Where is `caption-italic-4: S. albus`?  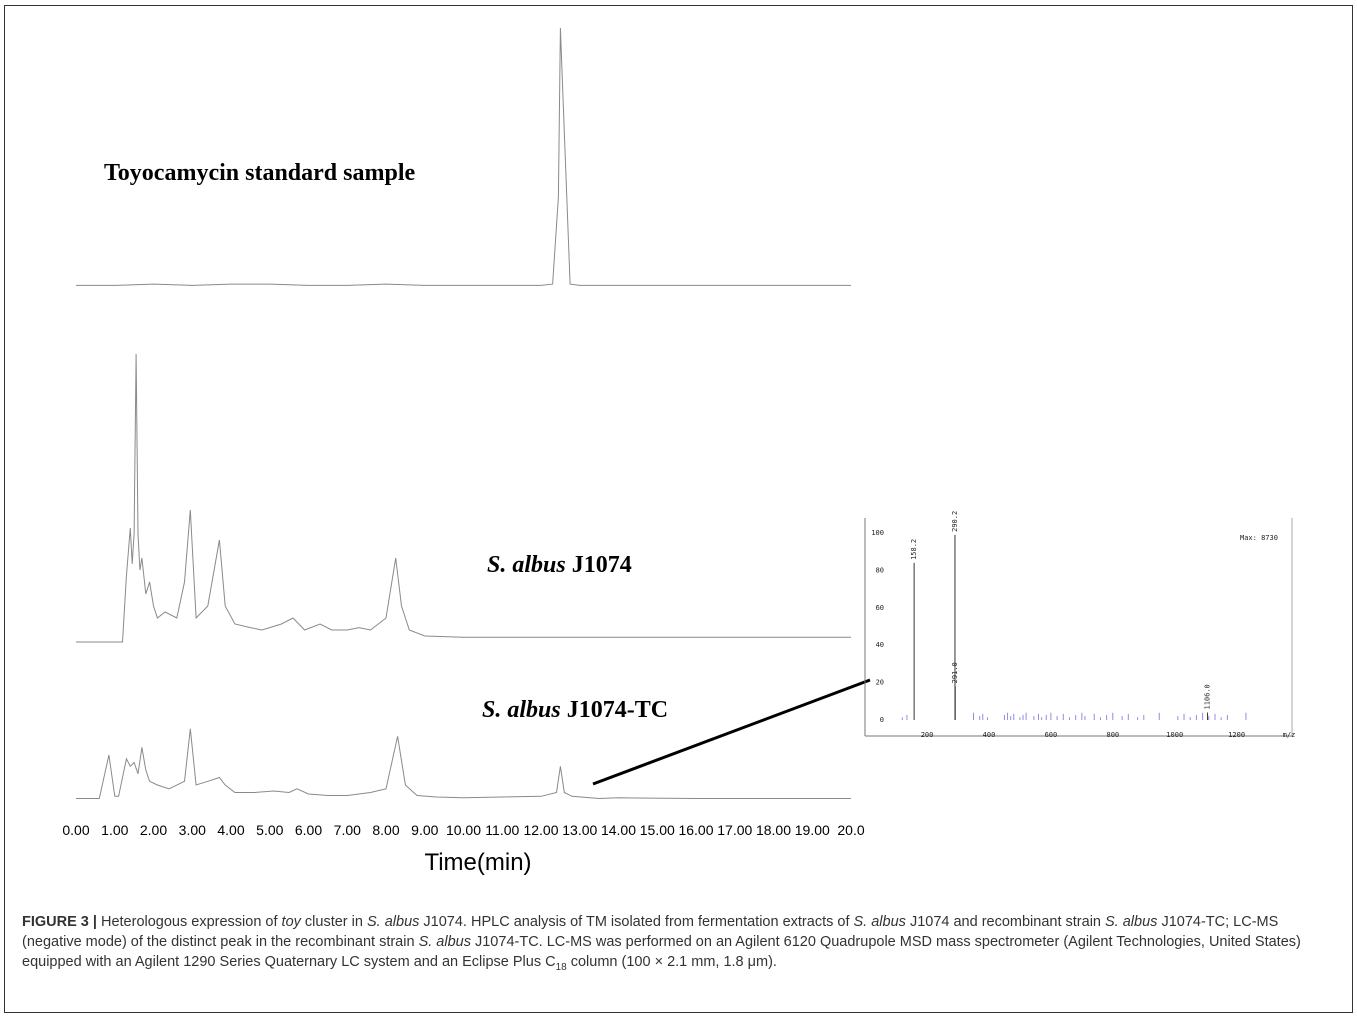 caption-italic-4: S. albus is located at coordinates (1131, 922).